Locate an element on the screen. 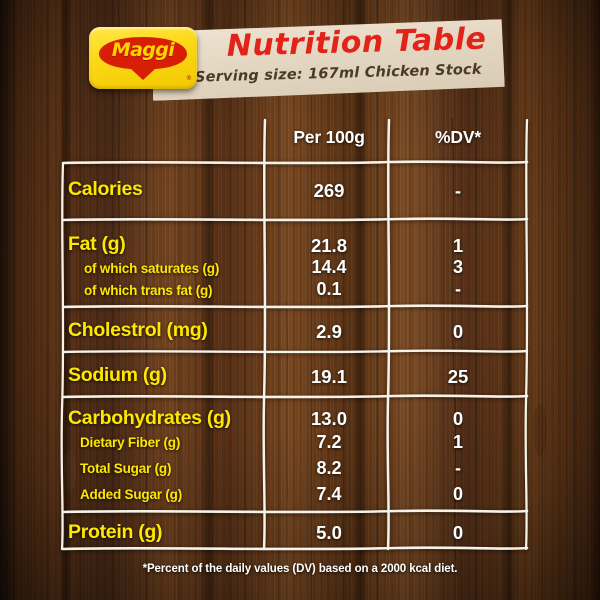 This screenshot has width=600, height=600. column-header-per-100g: Per 100g is located at coordinates (329, 137).